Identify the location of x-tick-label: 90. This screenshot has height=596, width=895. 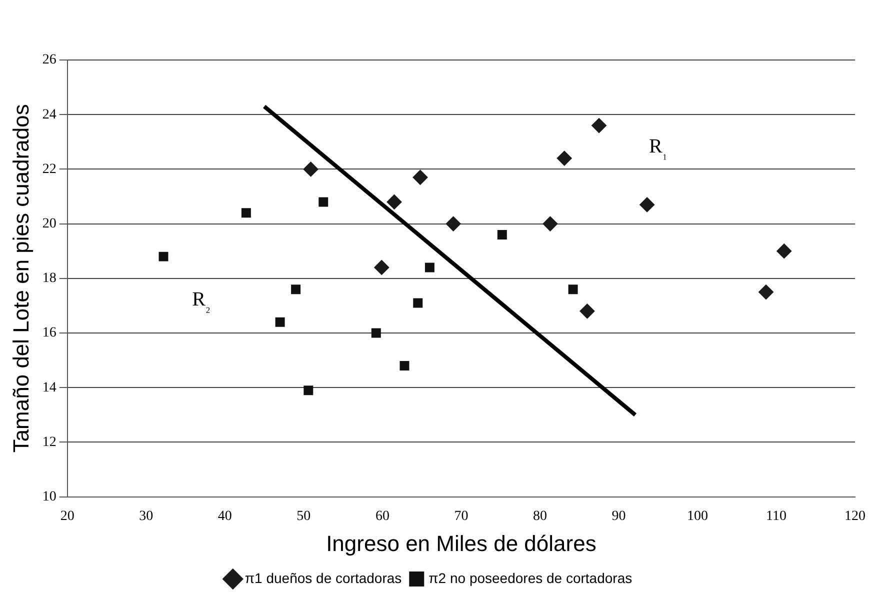
(619, 516).